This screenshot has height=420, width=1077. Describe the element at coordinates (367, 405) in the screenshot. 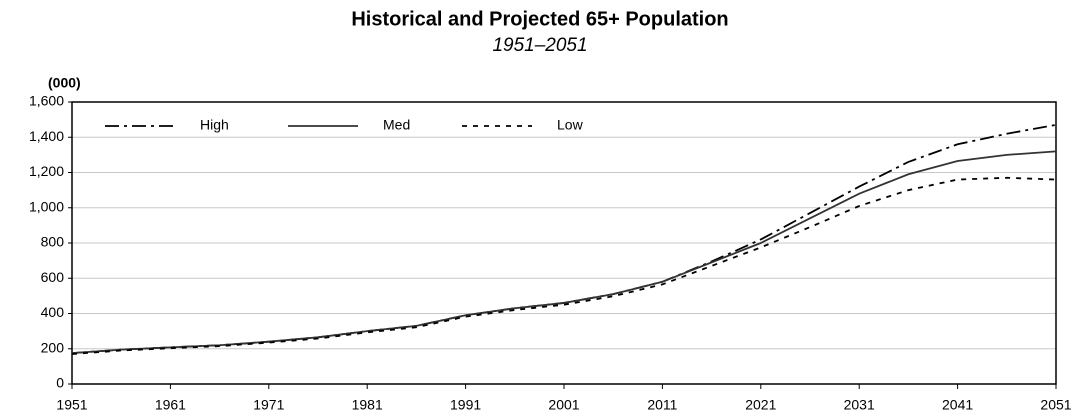

I see `x-tick-label: 1981` at that location.